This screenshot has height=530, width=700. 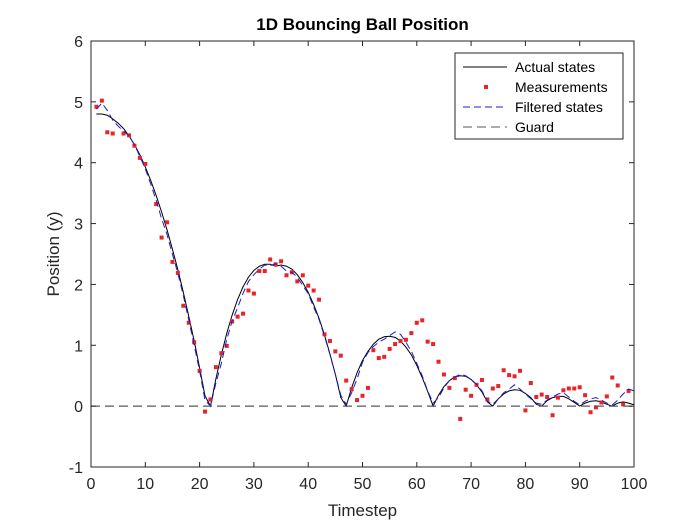 What do you see at coordinates (78, 407) in the screenshot?
I see `y-tick-label: 0` at bounding box center [78, 407].